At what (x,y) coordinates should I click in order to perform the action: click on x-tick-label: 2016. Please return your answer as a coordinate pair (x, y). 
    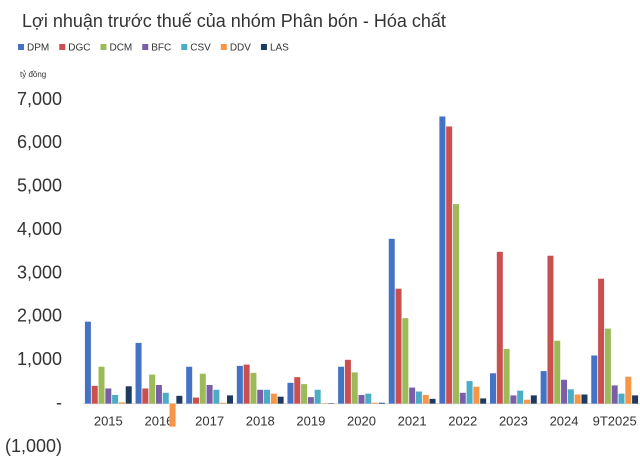
    Looking at the image, I should click on (158, 420).